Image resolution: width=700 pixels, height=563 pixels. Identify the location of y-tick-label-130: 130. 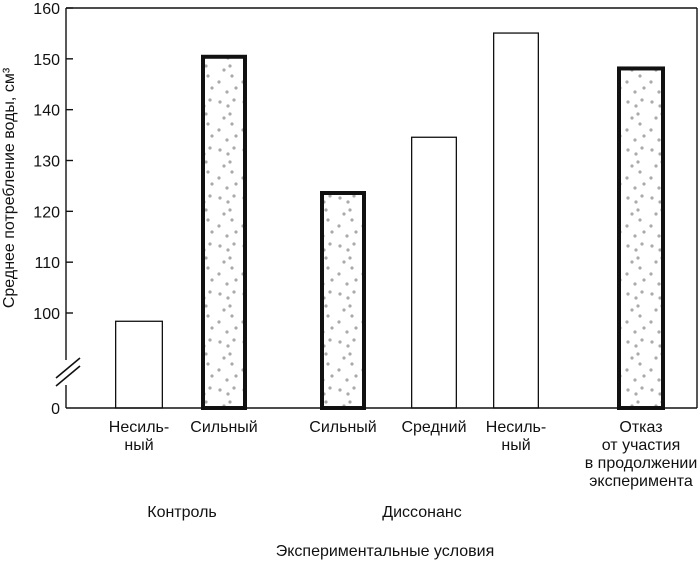
(46, 162).